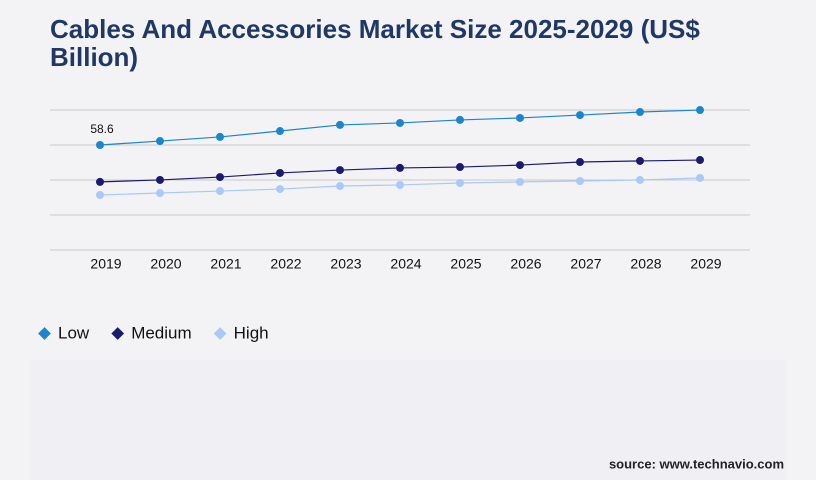  Describe the element at coordinates (705, 264) in the screenshot. I see `x-tick-label: 2029` at that location.